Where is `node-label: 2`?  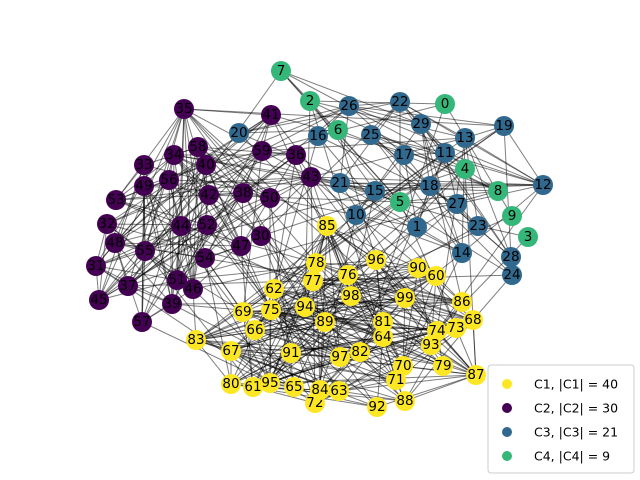
node-label: 2 is located at coordinates (310, 101).